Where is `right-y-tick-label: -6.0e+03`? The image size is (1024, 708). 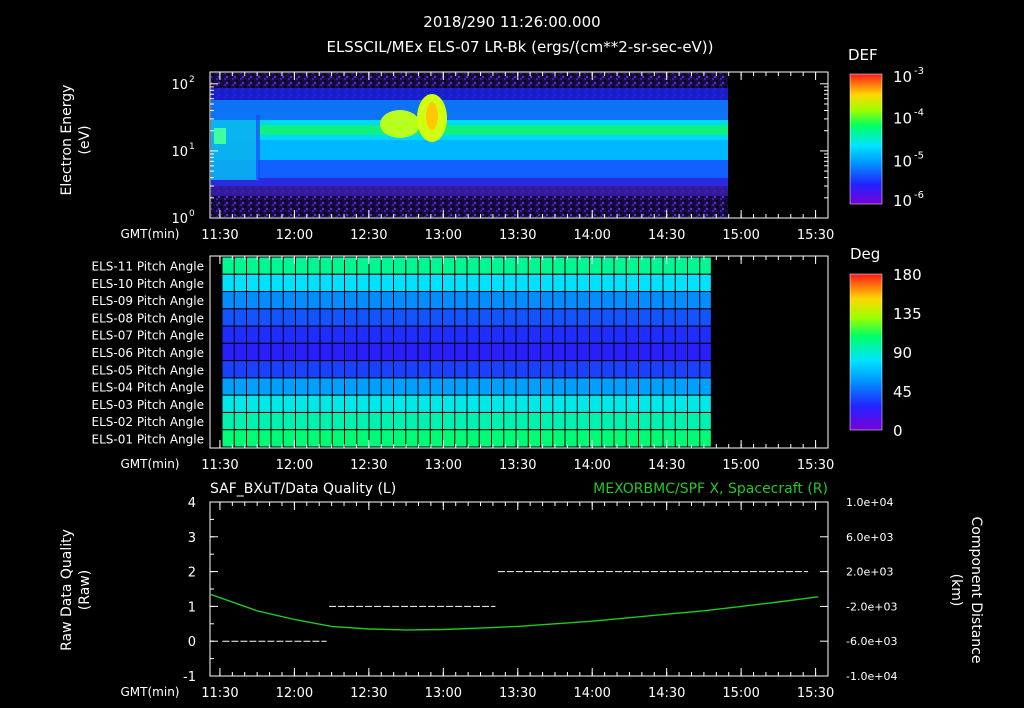
right-y-tick-label: -6.0e+03 is located at coordinates (871, 641).